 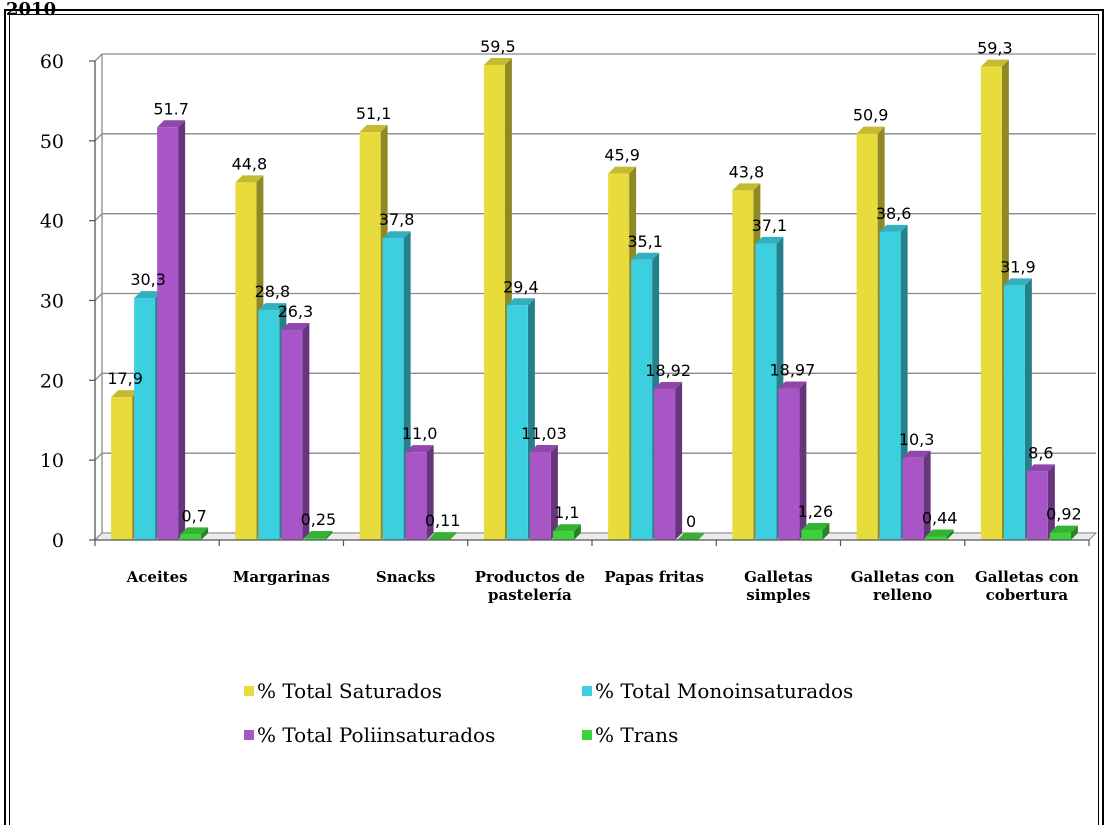 I want to click on x-tick-label: simples, so click(x=778, y=595).